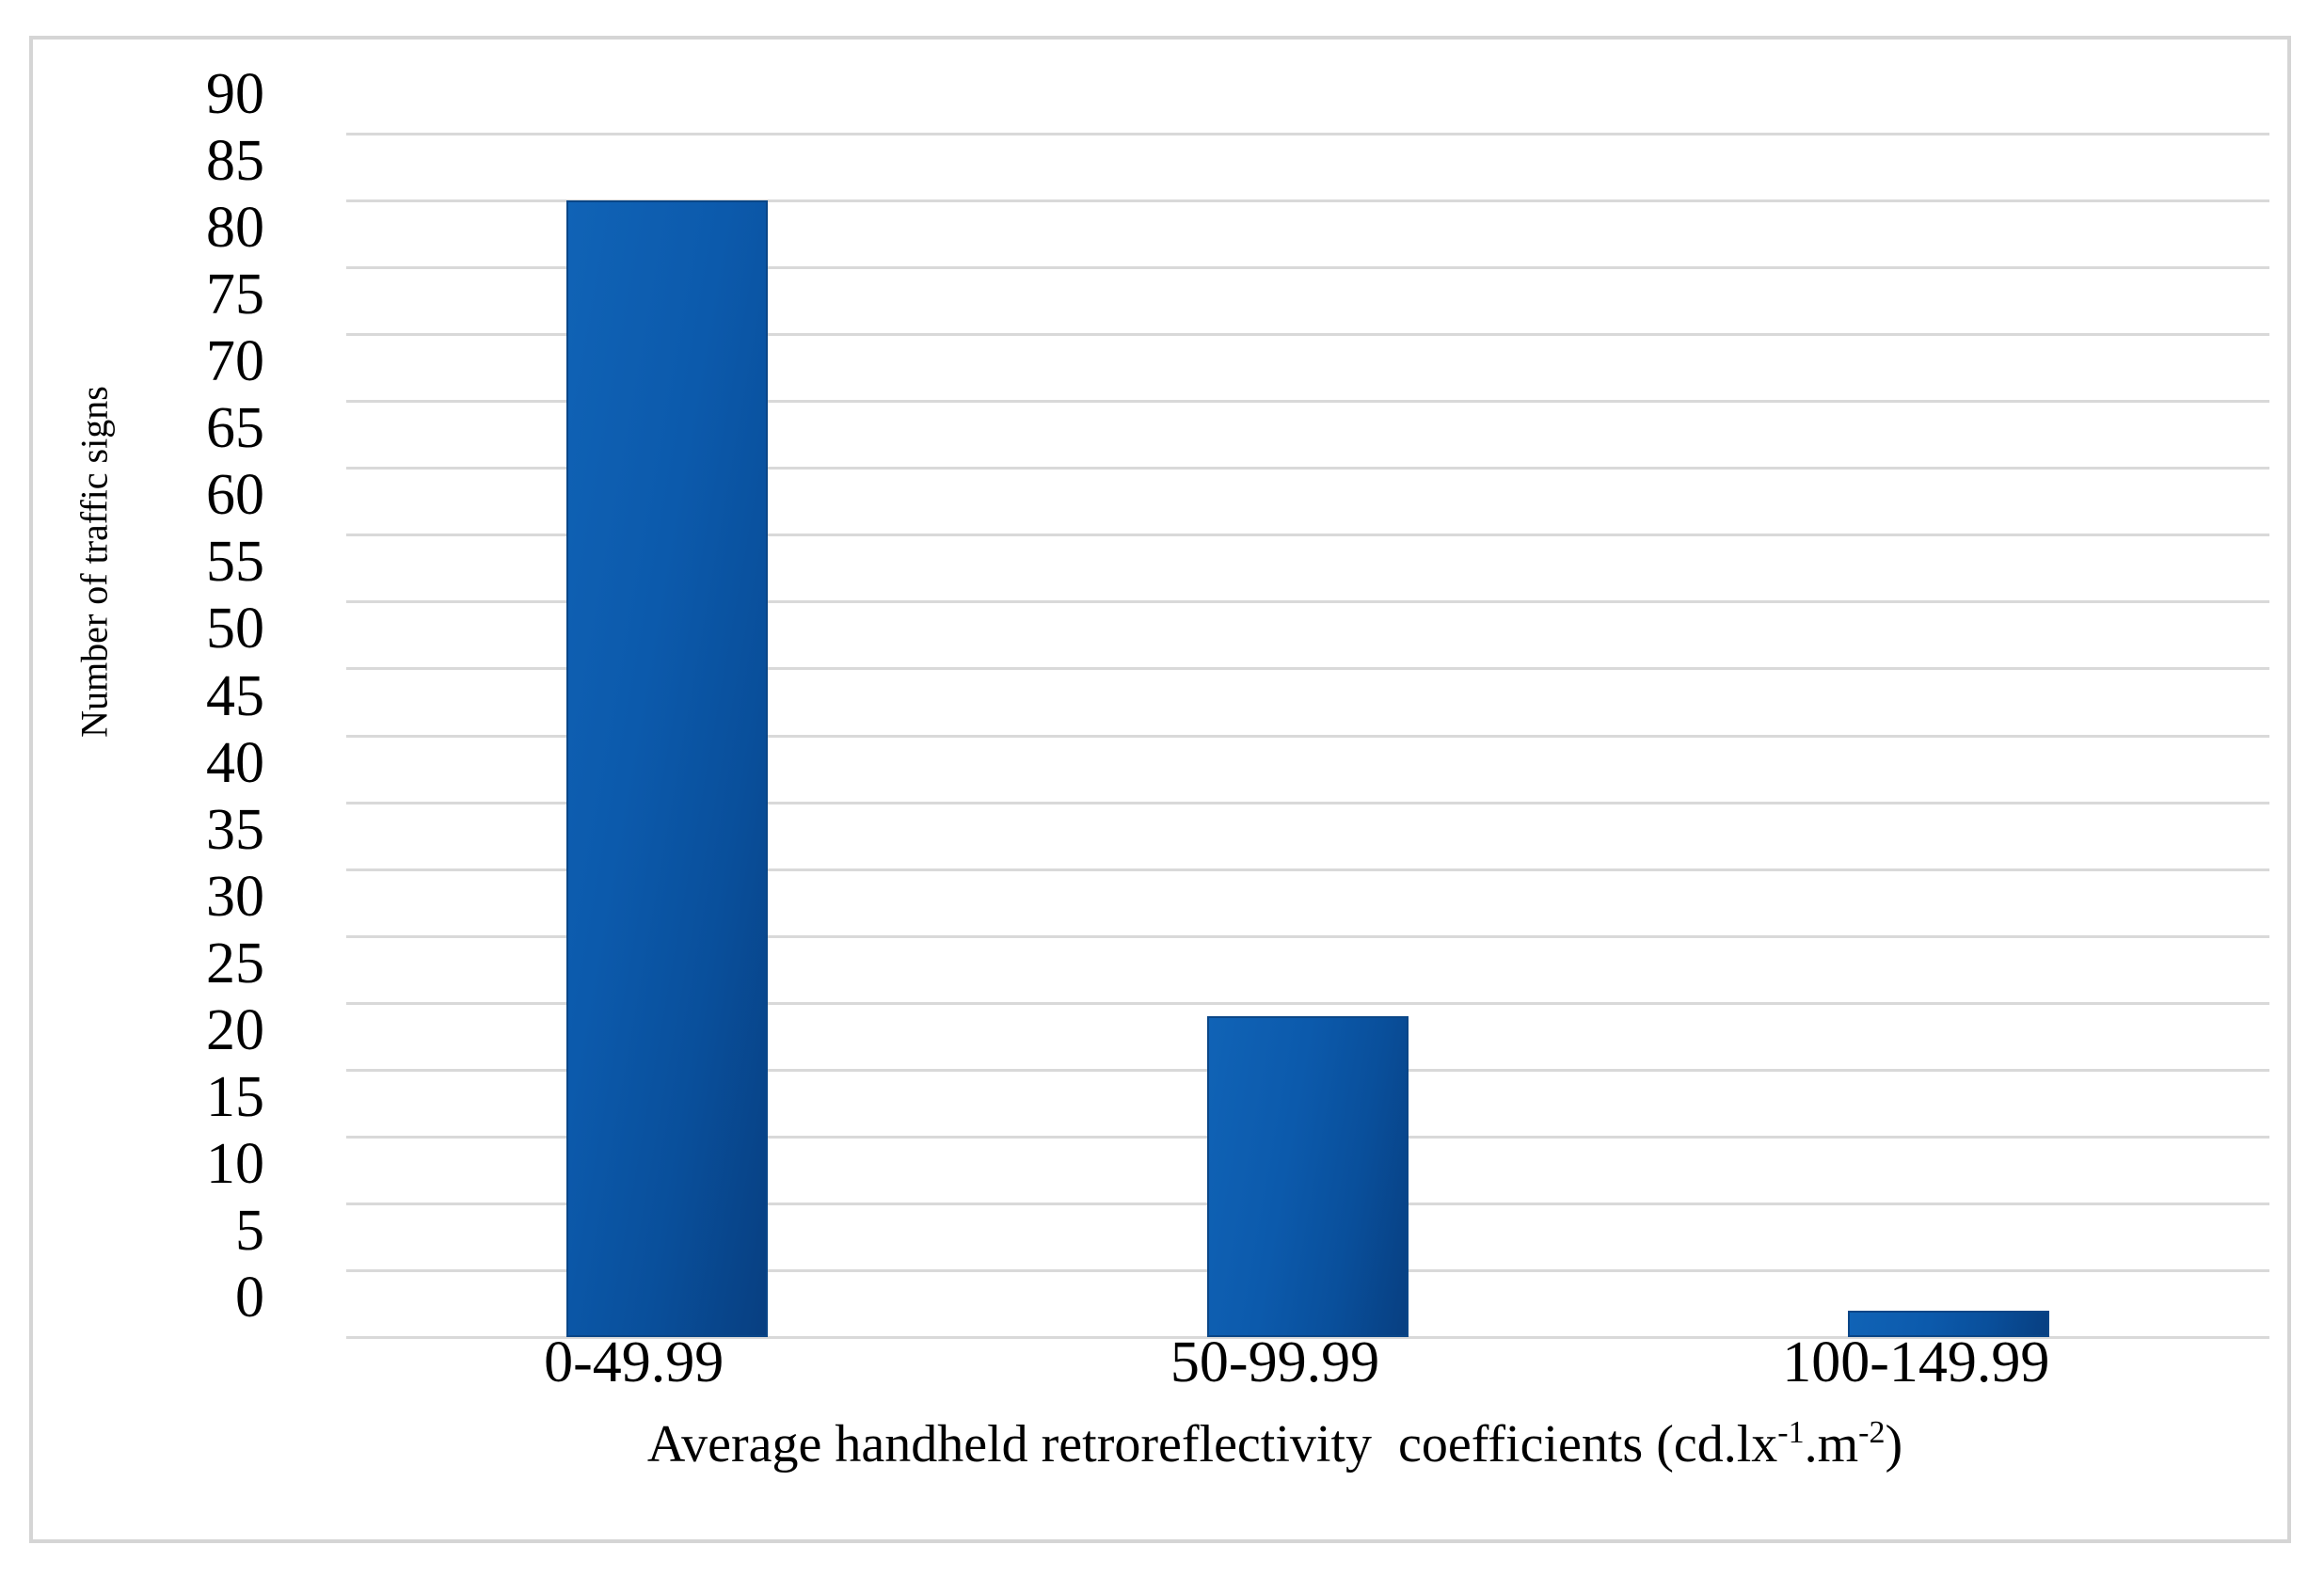  What do you see at coordinates (1872, 1432) in the screenshot?
I see `superscript-minus-2: -2` at bounding box center [1872, 1432].